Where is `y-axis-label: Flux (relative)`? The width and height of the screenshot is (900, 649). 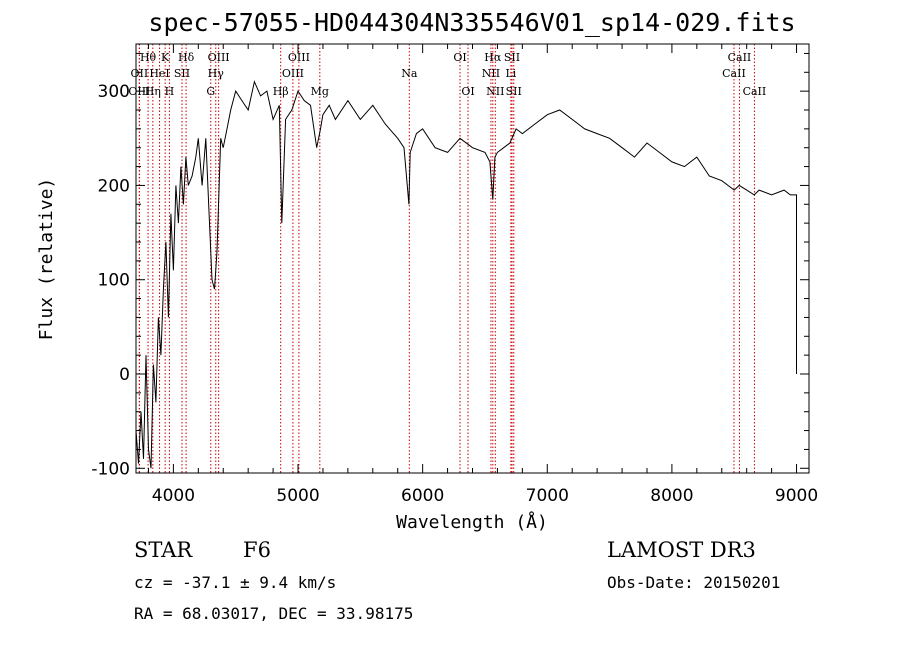
y-axis-label: Flux (relative) is located at coordinates (46, 259).